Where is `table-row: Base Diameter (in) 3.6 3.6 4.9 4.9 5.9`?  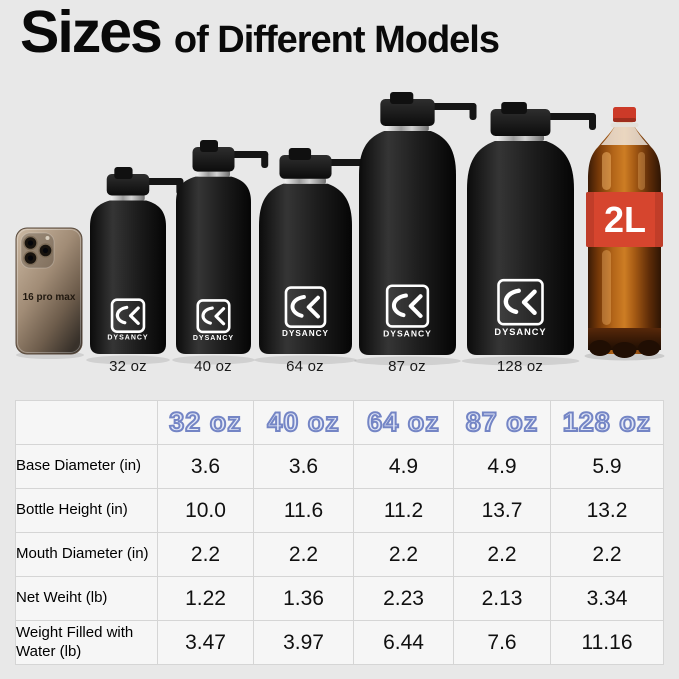 table-row: Base Diameter (in) 3.6 3.6 4.9 4.9 5.9 is located at coordinates (339, 466).